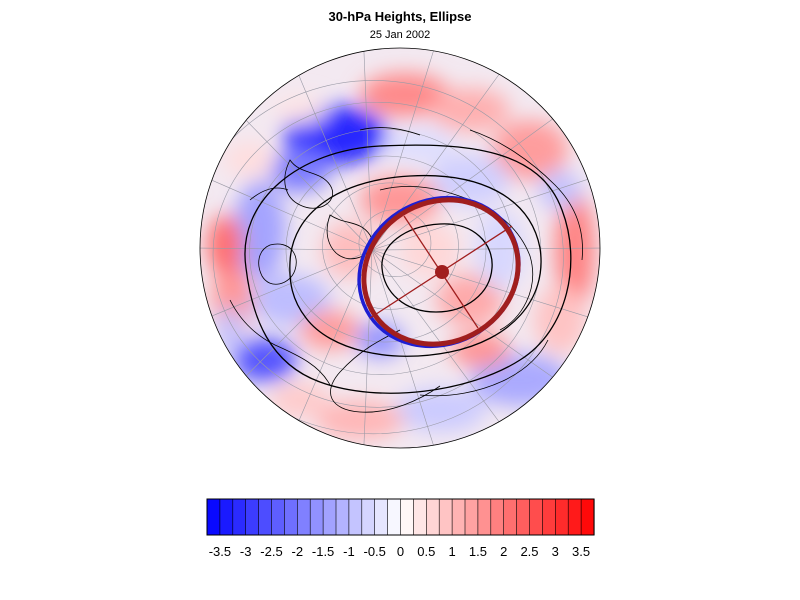 The image size is (800, 600). I want to click on vortex-ellipse, so click(439, 272).